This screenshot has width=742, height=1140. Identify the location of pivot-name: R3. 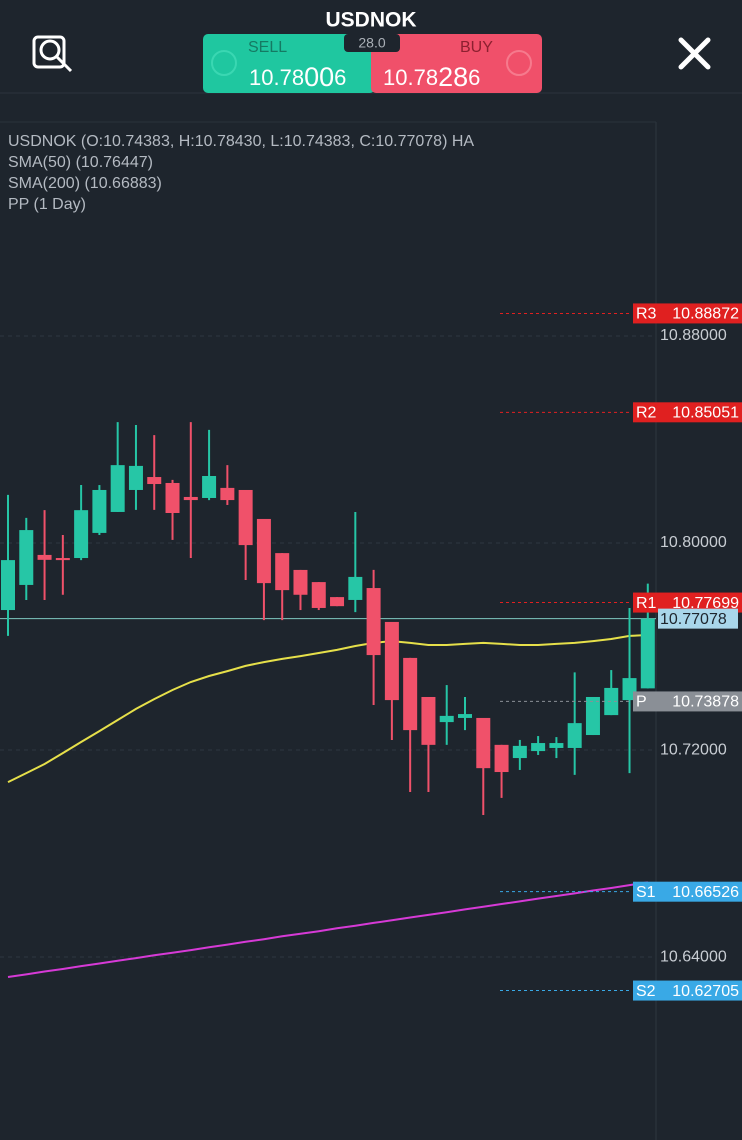
(646, 314).